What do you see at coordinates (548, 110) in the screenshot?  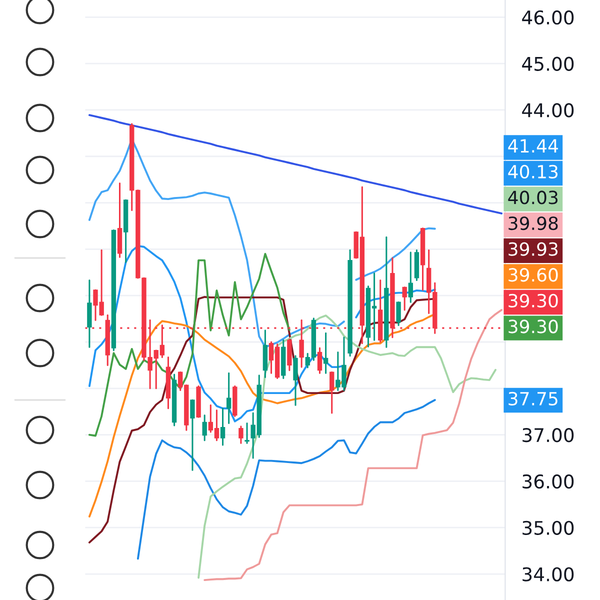 I see `y-tick-label: 44.00` at bounding box center [548, 110].